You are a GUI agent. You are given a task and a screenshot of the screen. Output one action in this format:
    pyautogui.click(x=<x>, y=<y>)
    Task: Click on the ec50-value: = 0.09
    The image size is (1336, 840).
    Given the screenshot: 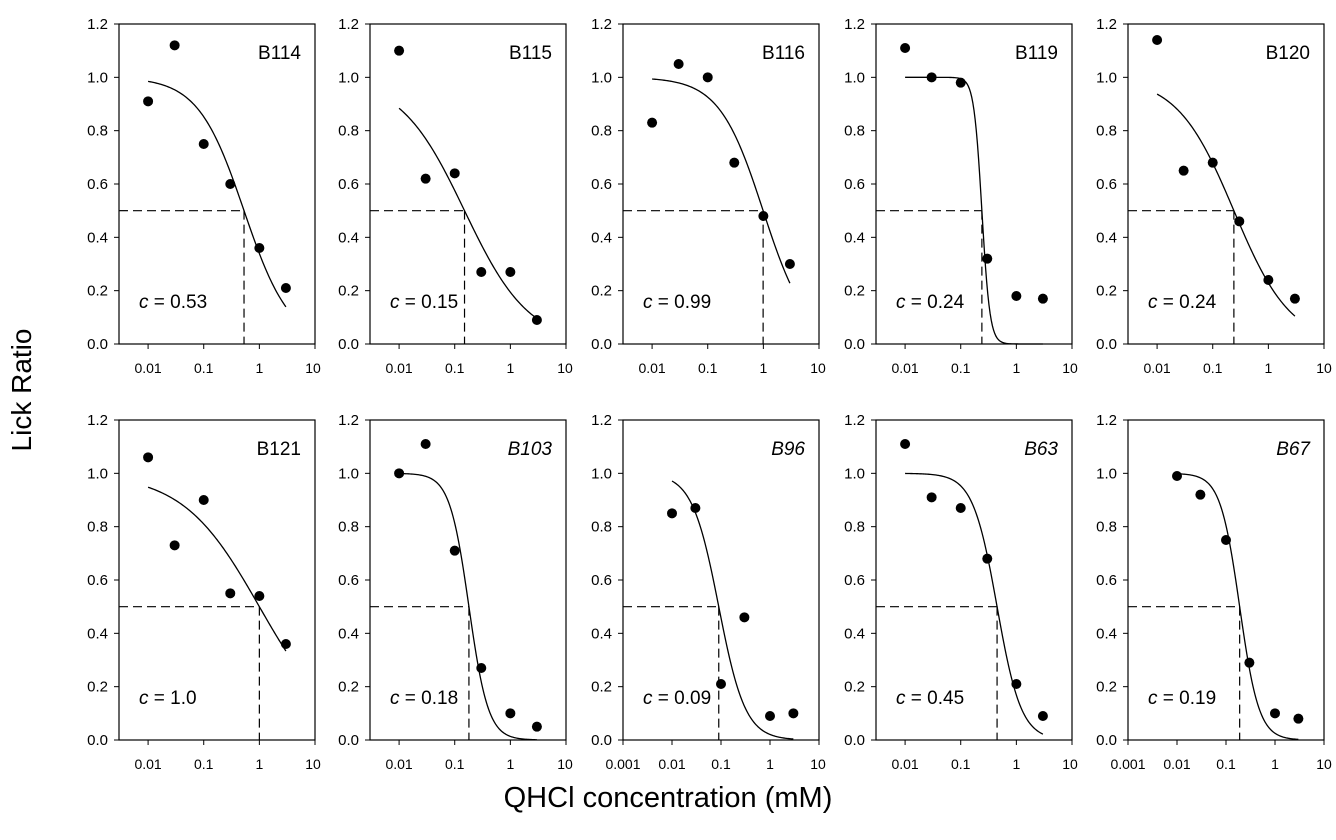 What is the action you would take?
    pyautogui.click(x=682, y=698)
    